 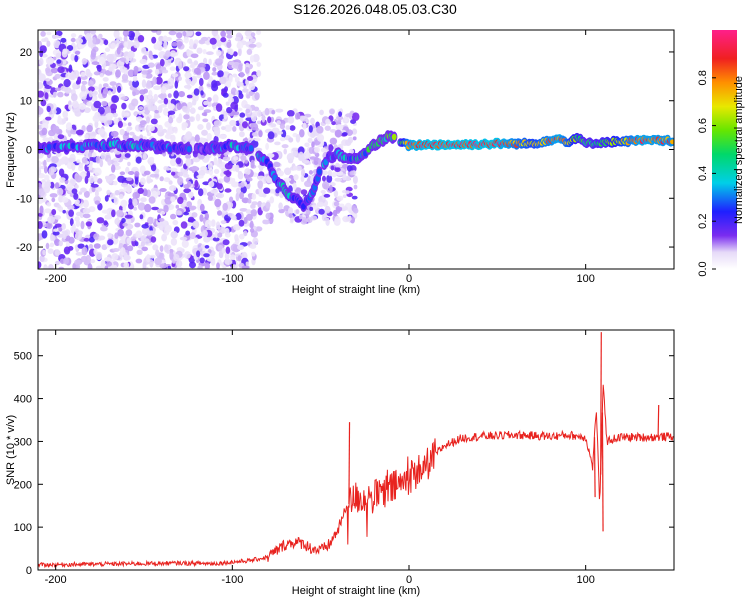 I want to click on x-tick-label: 100, so click(x=585, y=580).